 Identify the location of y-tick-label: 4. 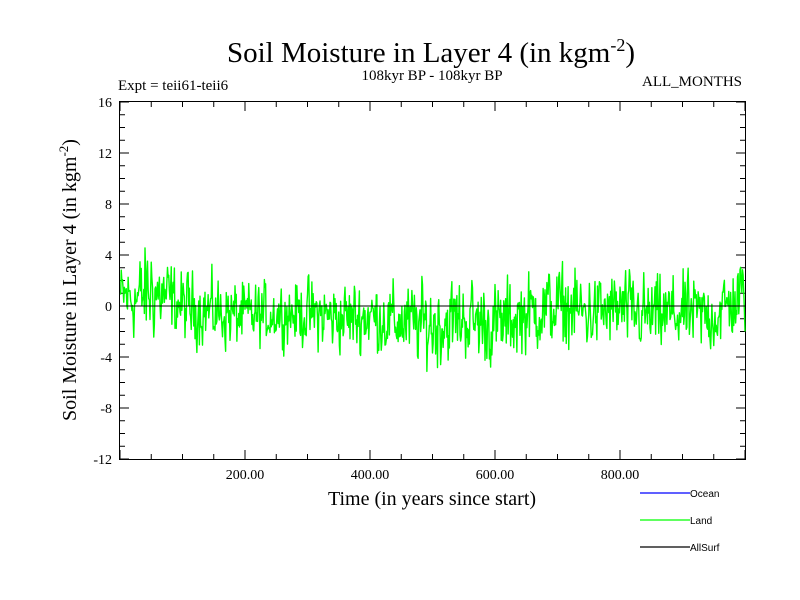
(108, 256).